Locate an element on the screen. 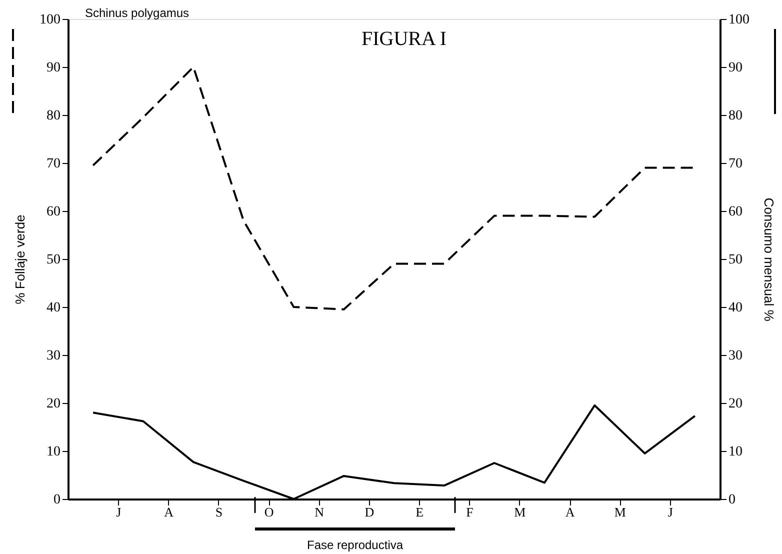 The height and width of the screenshot is (554, 782). y-tick-label: 20 is located at coordinates (53, 404).